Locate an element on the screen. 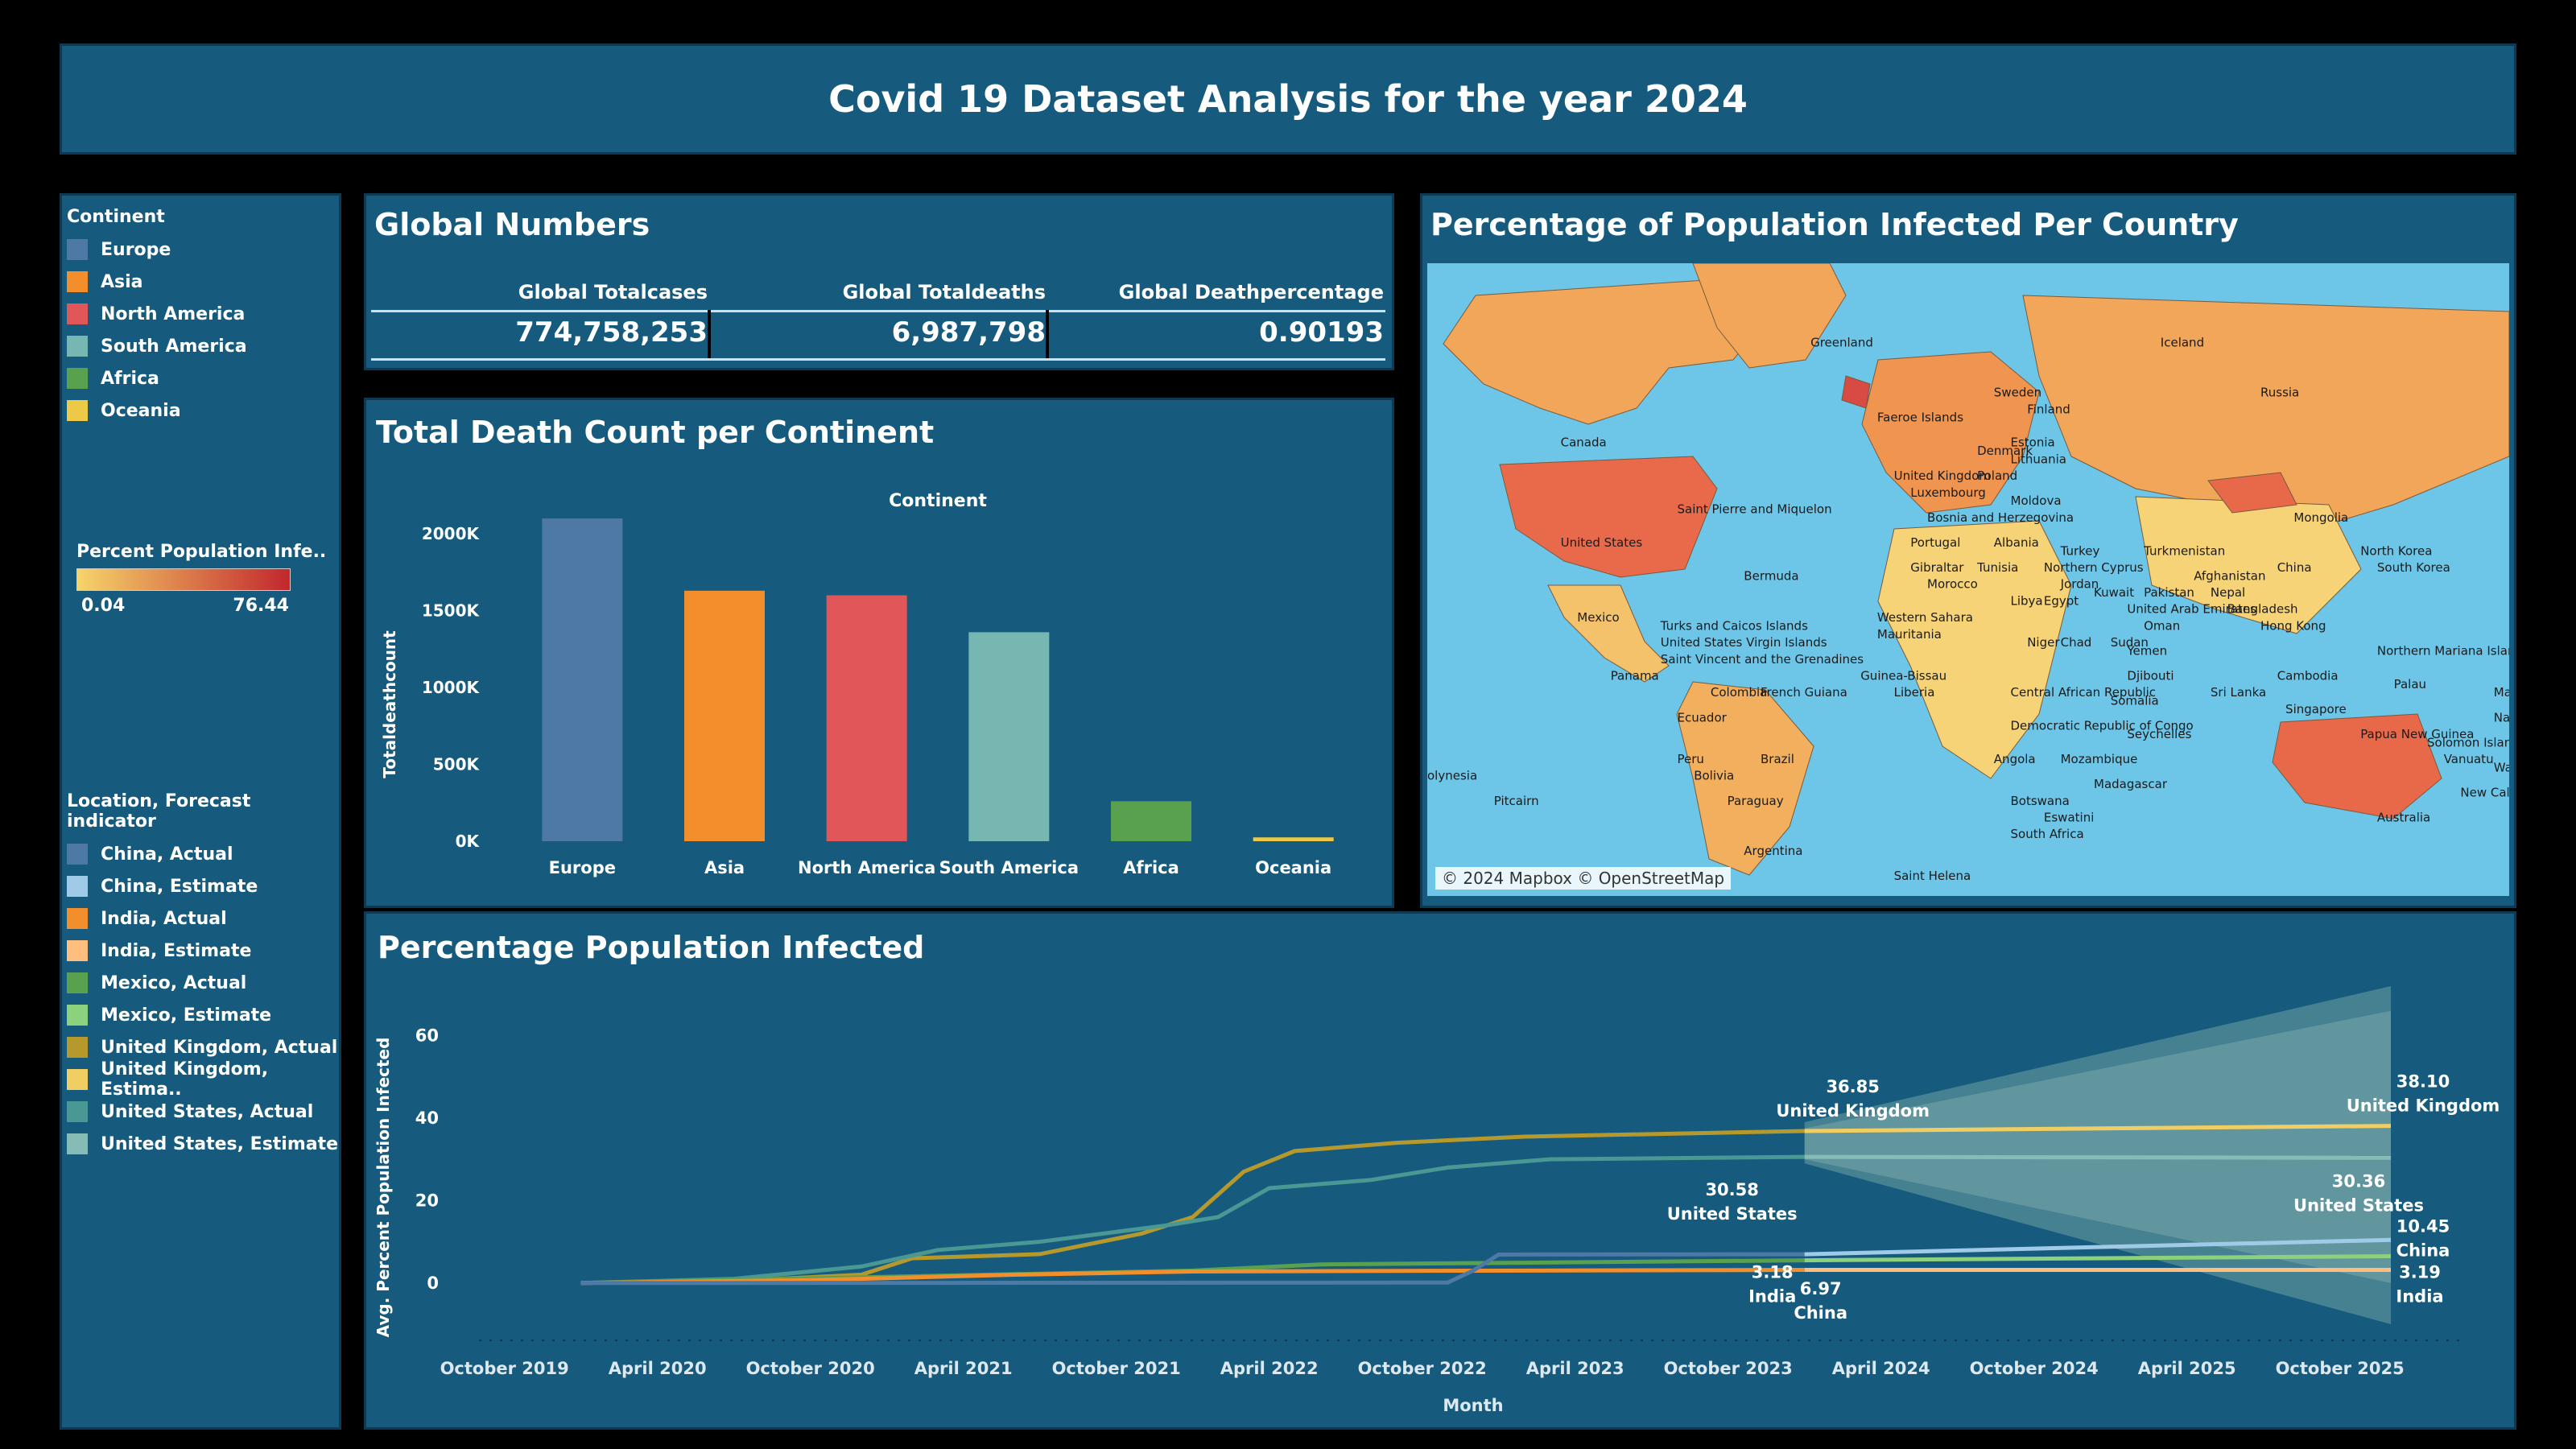  map-label-chad: Chad is located at coordinates (2076, 642).